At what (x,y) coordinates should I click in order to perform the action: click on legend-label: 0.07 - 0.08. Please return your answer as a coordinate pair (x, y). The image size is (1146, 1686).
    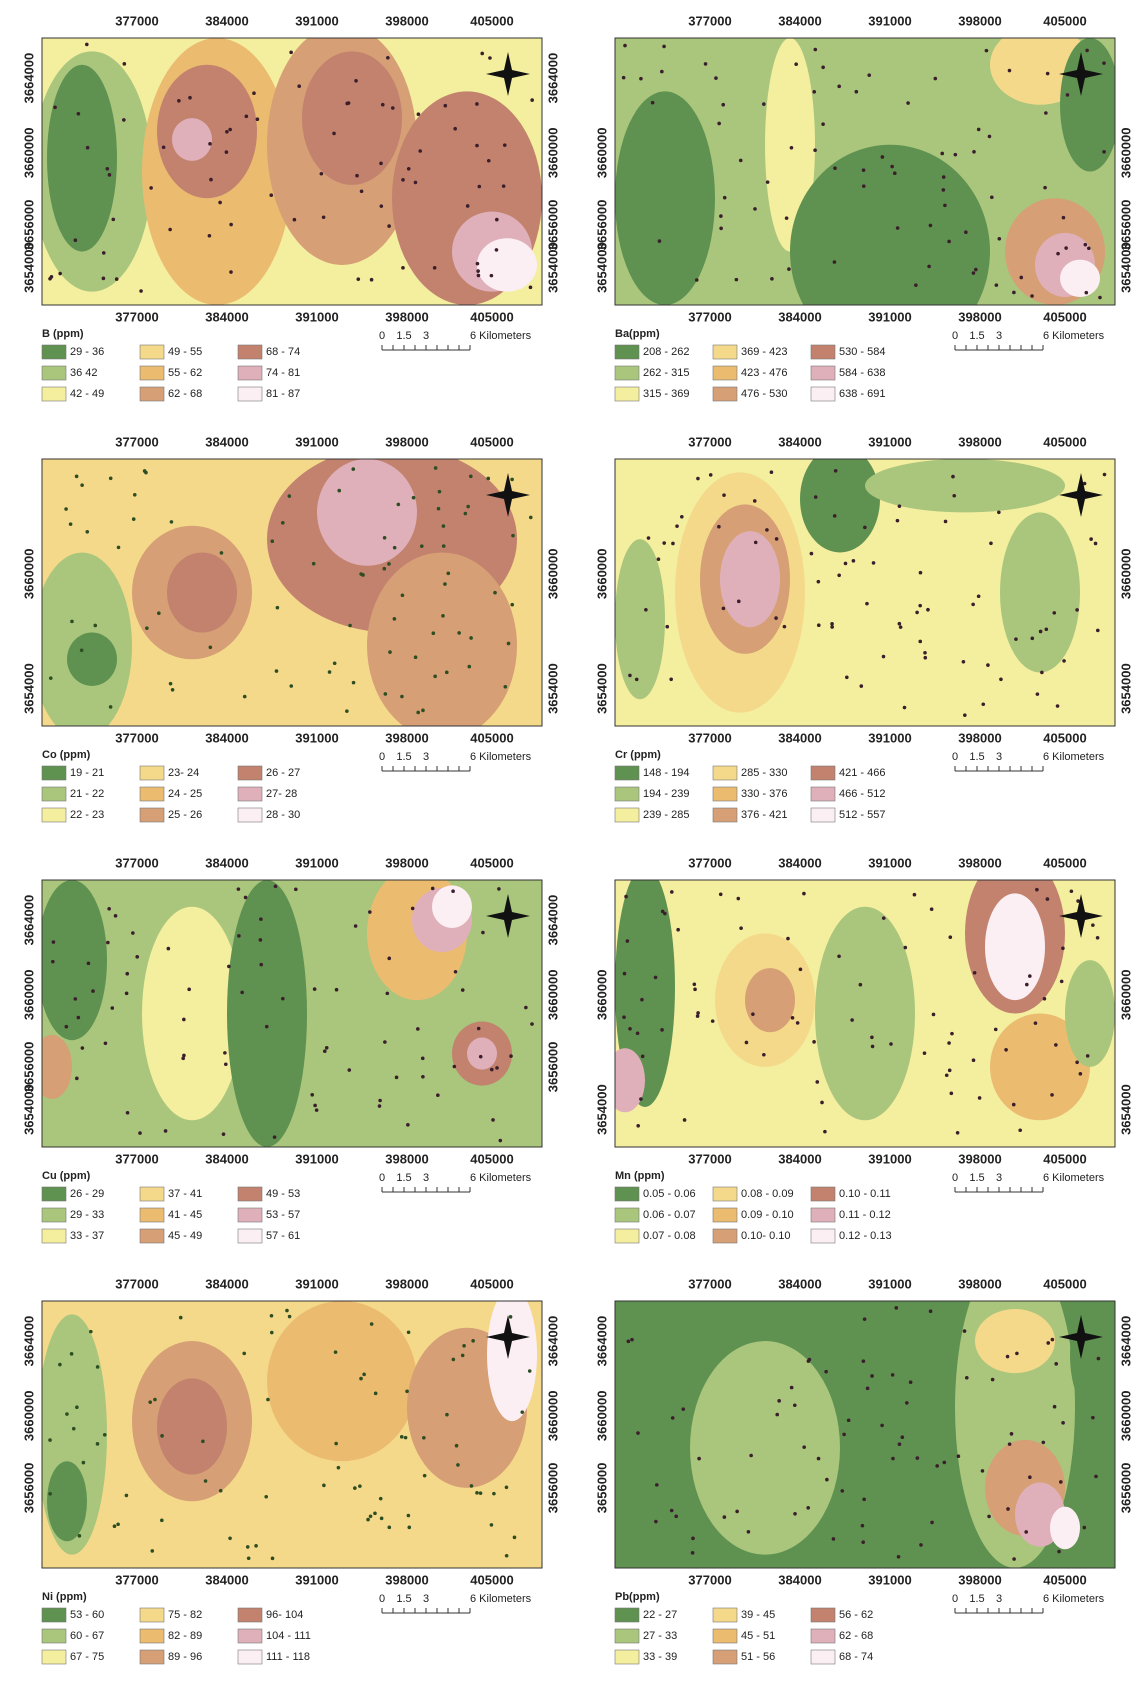
    Looking at the image, I should click on (669, 1236).